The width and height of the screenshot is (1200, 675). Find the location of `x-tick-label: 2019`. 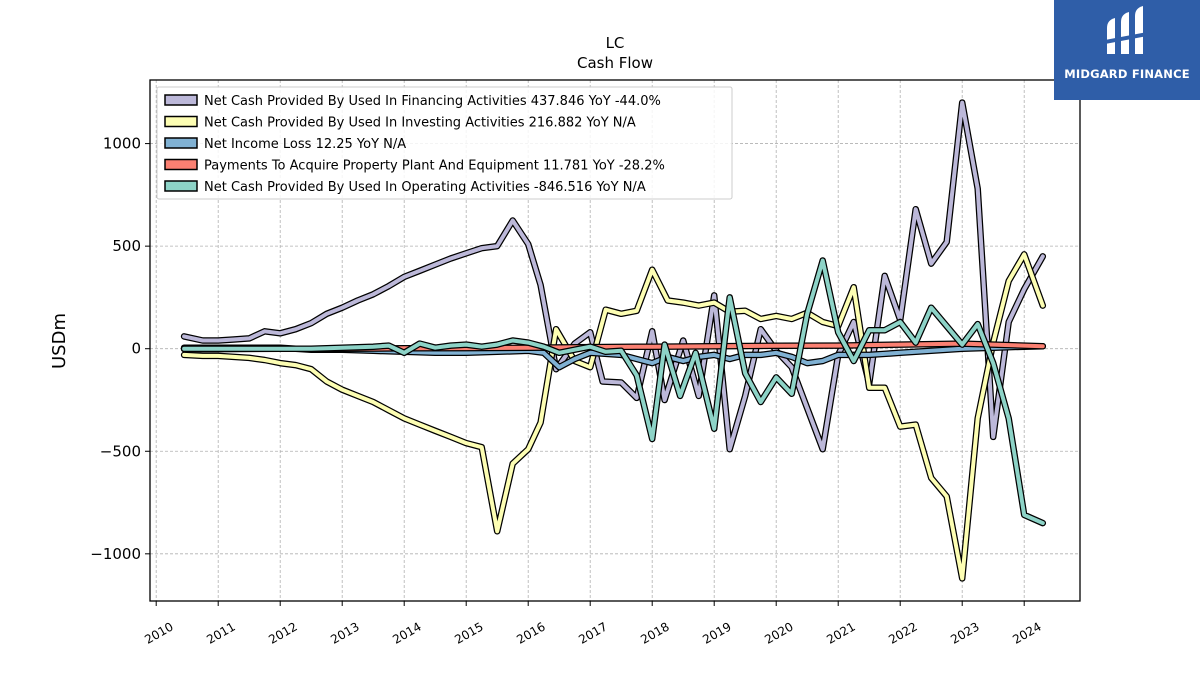

x-tick-label: 2019 is located at coordinates (716, 632).